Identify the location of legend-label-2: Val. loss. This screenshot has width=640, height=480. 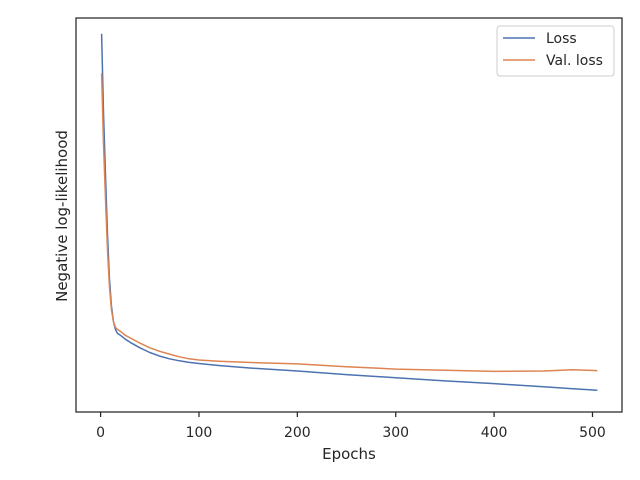
(574, 61).